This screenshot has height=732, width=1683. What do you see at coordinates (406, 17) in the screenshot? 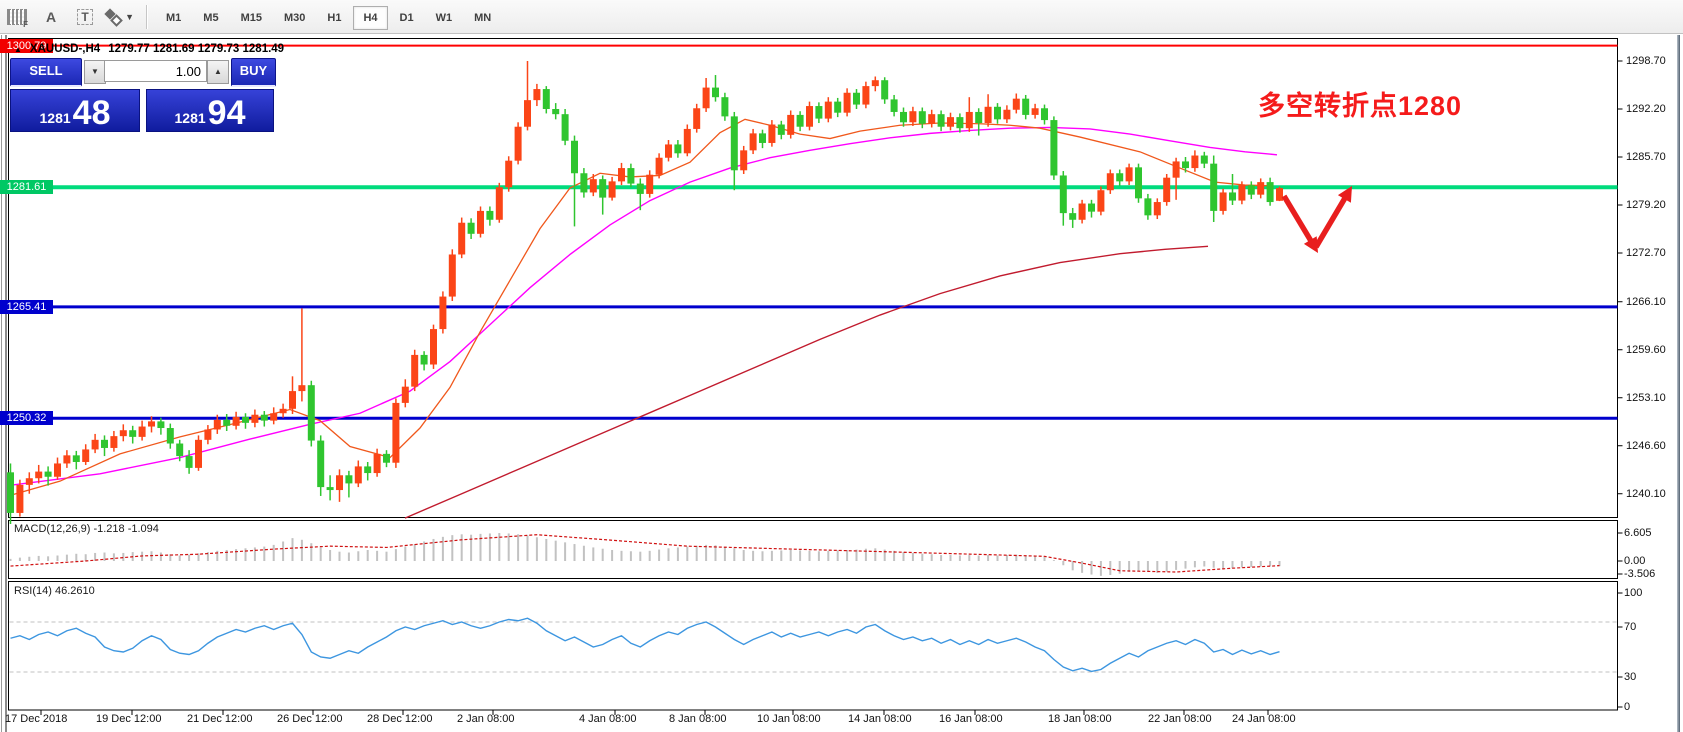
I see `timeframe-button-d1: D1` at bounding box center [406, 17].